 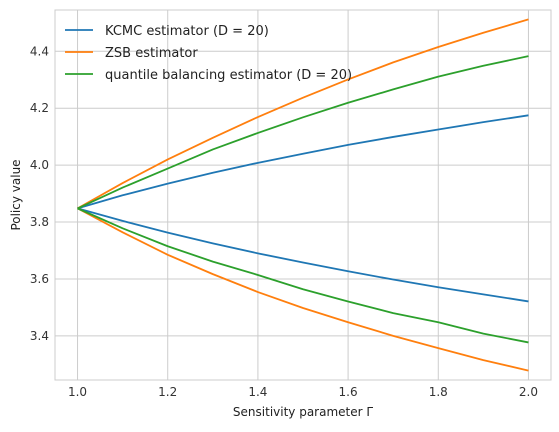 I want to click on x-axis-label: Sensitivity parameter Γ, so click(x=303, y=412).